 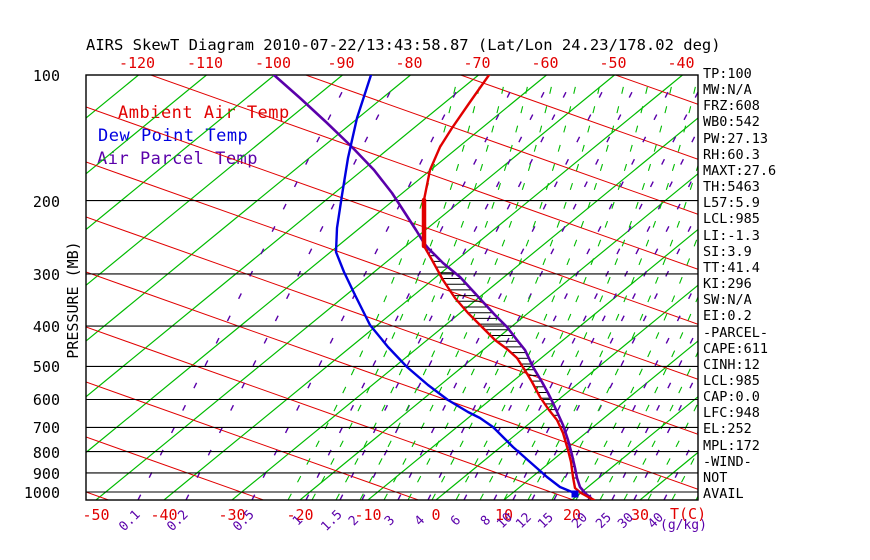 What do you see at coordinates (477, 63) in the screenshot?
I see `x-axis-top-label: -70` at bounding box center [477, 63].